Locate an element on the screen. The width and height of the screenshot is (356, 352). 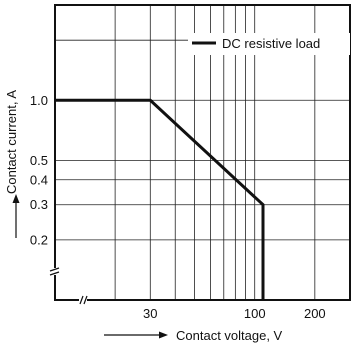
x-tick-label: 30 is located at coordinates (150, 313).